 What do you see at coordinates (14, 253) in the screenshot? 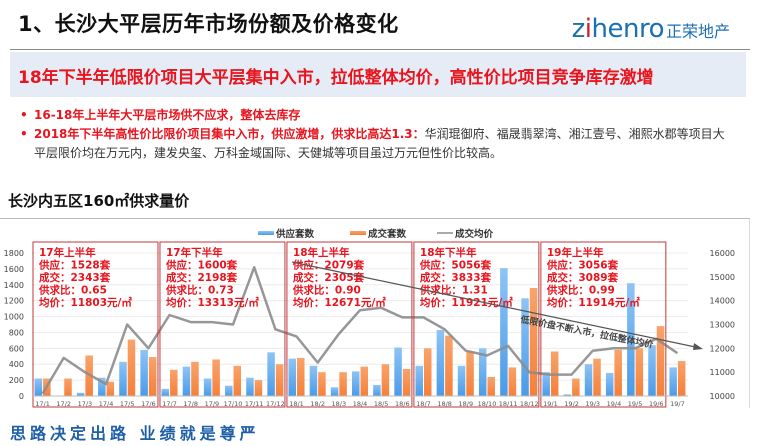
I see `y-left-tick-label: 1800` at bounding box center [14, 253].